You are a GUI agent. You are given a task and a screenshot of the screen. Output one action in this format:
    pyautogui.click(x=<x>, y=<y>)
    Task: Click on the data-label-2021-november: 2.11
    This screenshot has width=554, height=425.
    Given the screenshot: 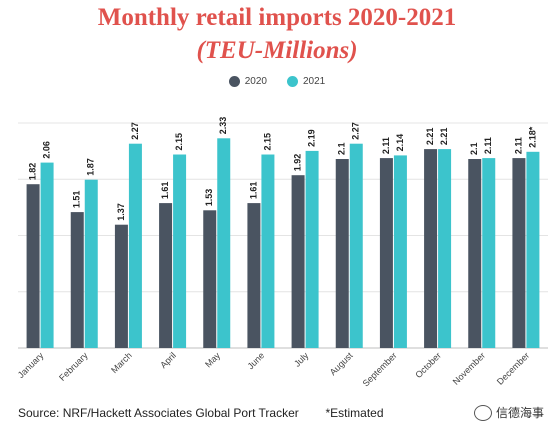 What is the action you would take?
    pyautogui.click(x=488, y=145)
    